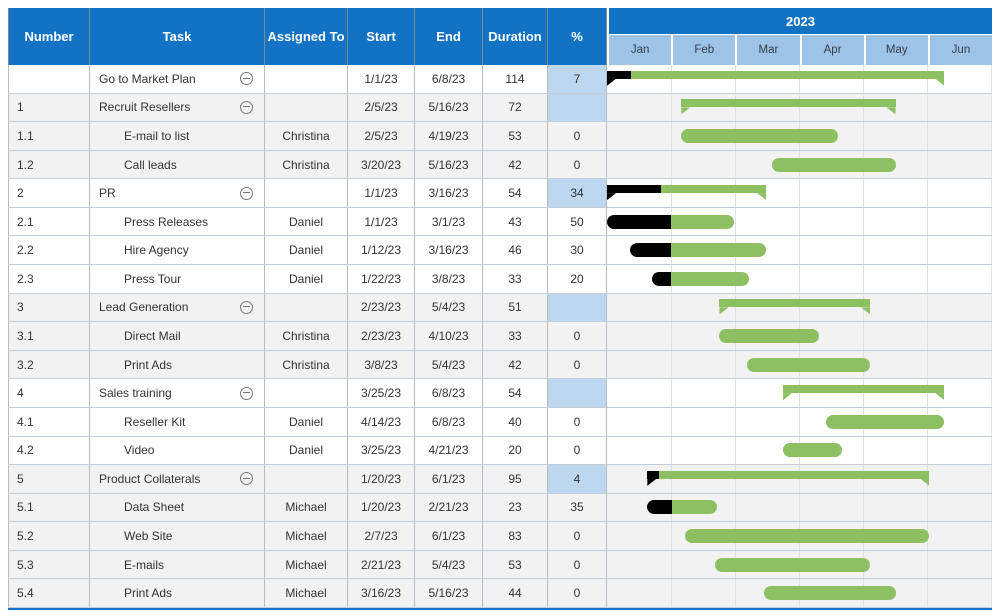  I want to click on number-cell: 5.2, so click(49, 536).